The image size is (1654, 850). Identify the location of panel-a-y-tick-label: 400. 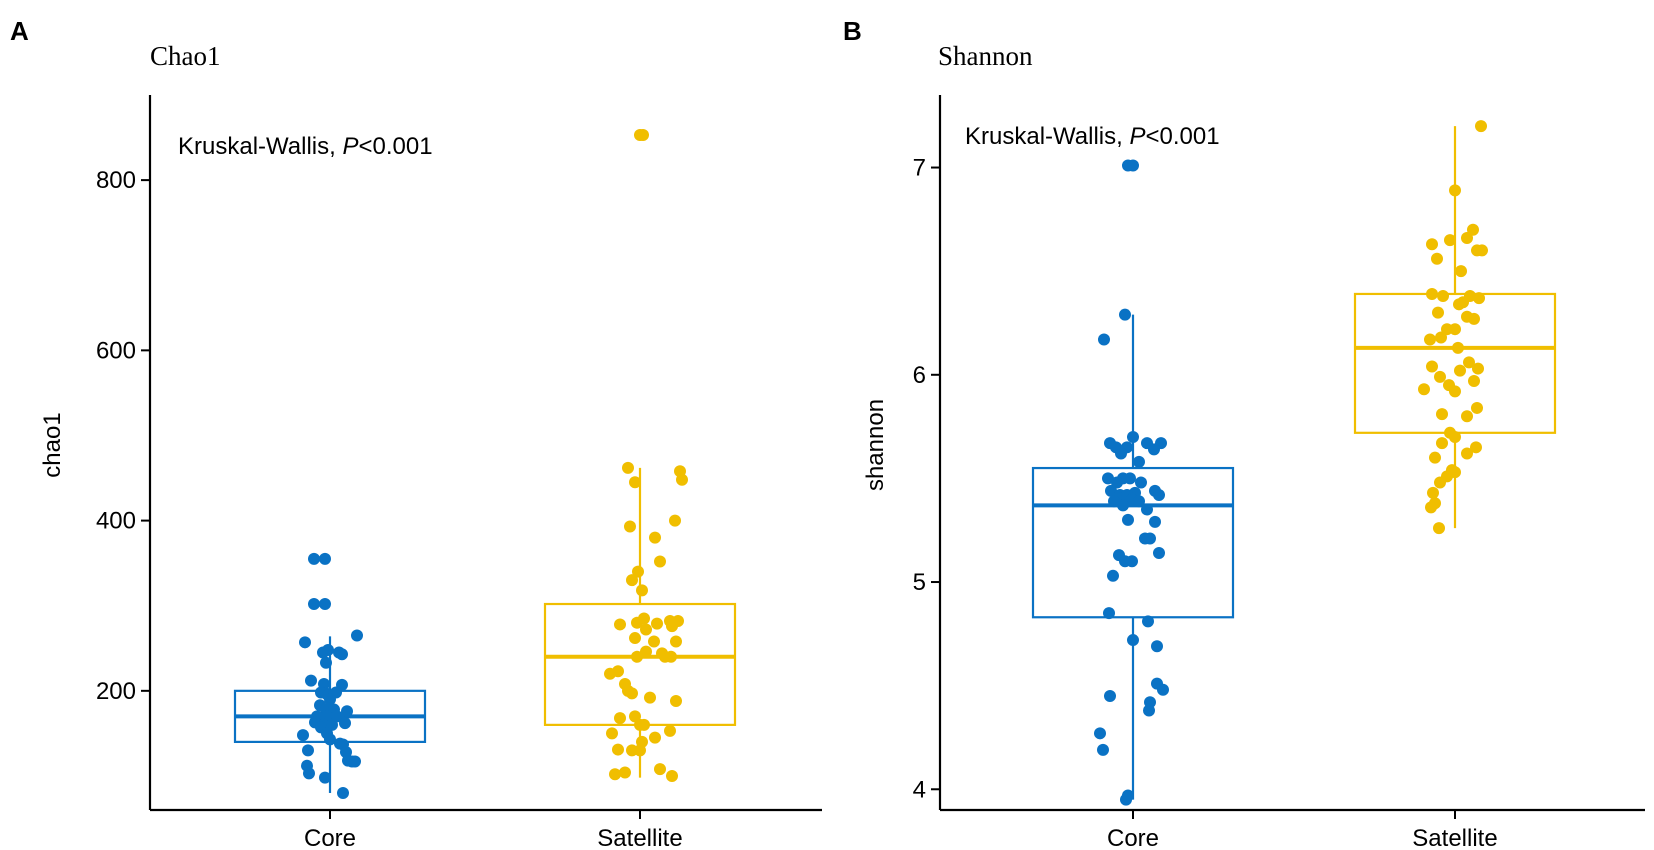
(116, 521).